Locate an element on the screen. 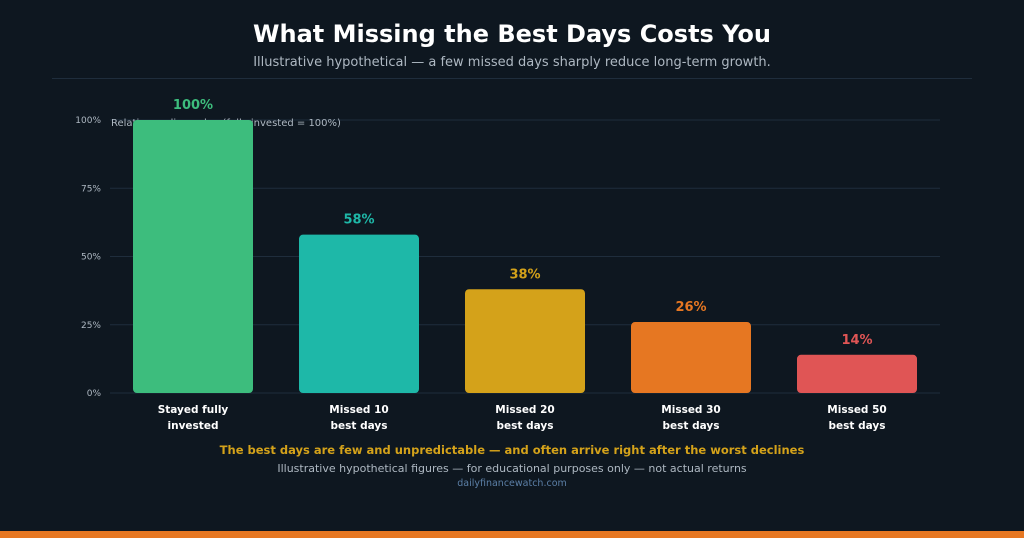 The height and width of the screenshot is (538, 1024). x-tick-label: Stayed fully is located at coordinates (193, 410).